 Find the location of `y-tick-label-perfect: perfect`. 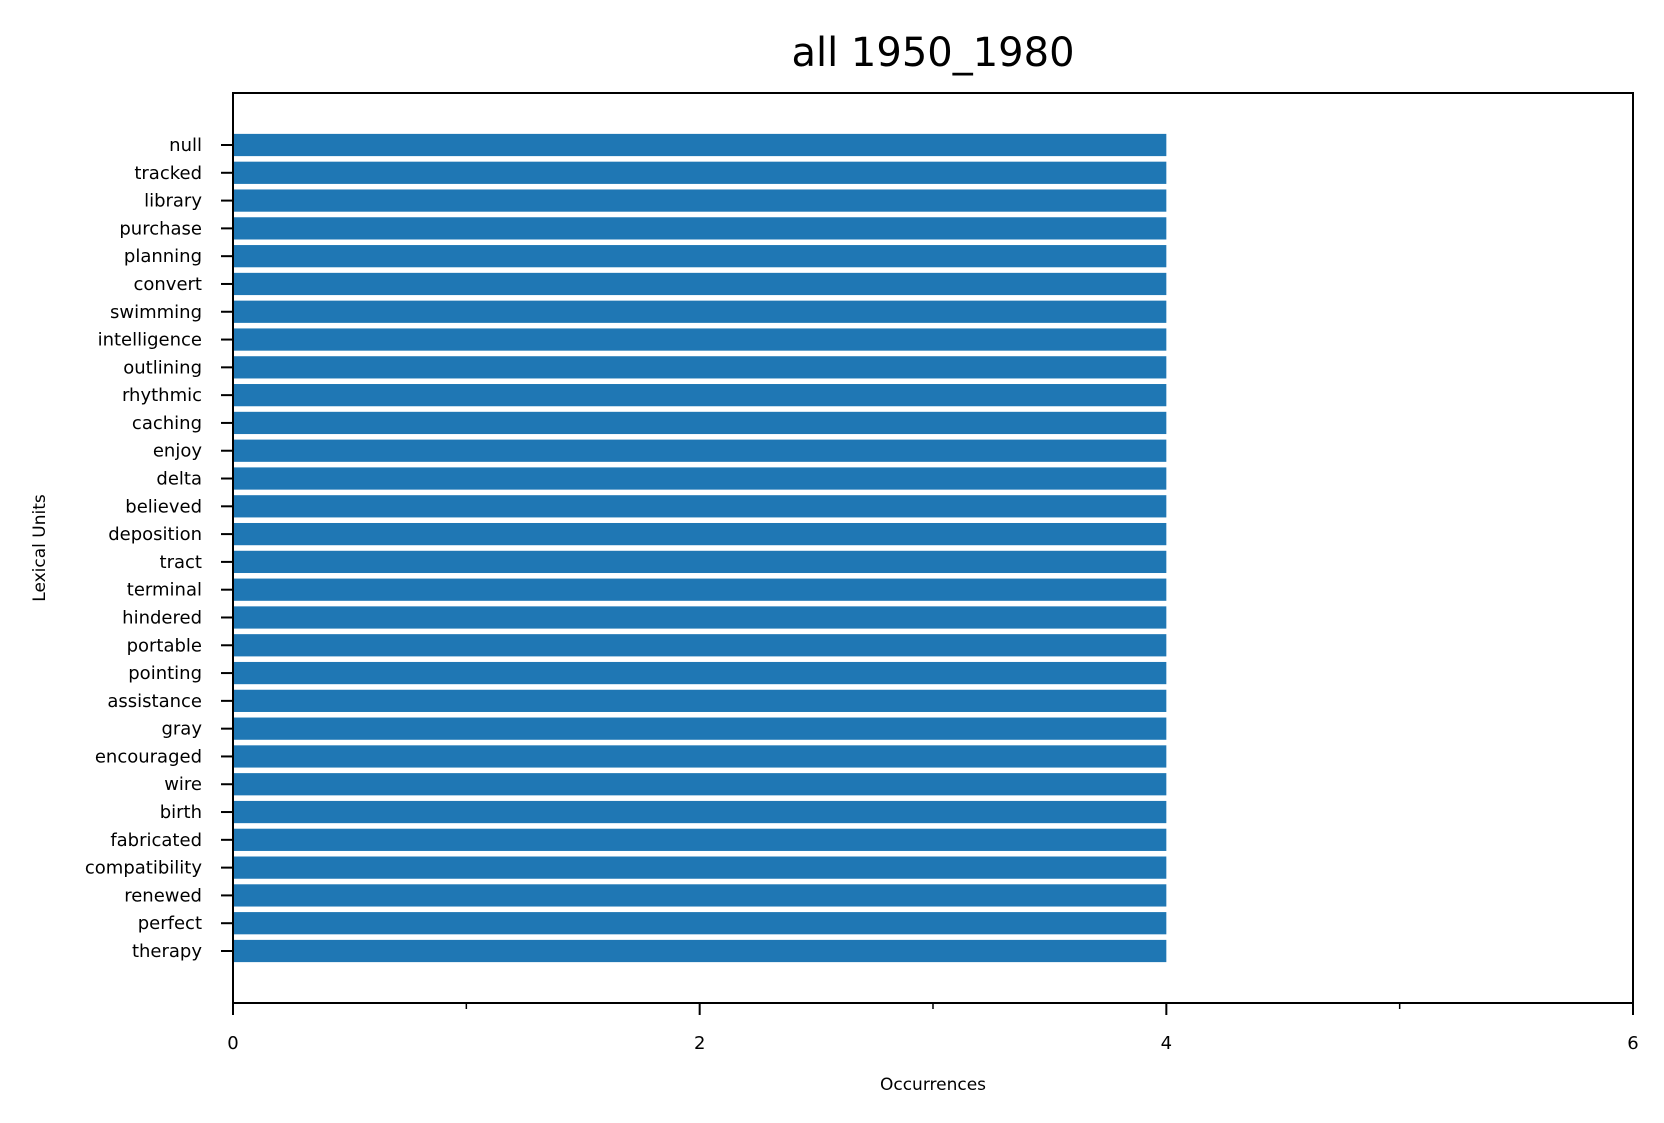

y-tick-label-perfect: perfect is located at coordinates (170, 923).